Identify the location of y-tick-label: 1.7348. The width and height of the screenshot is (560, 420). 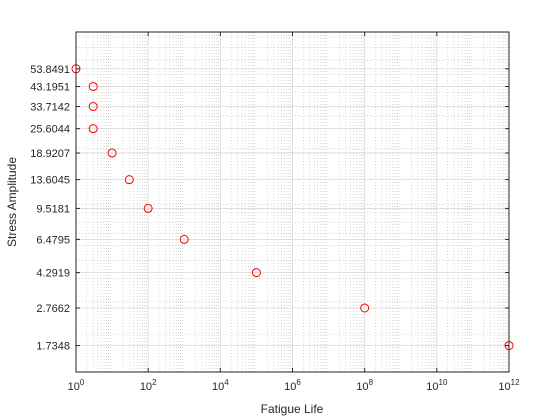
(53, 347).